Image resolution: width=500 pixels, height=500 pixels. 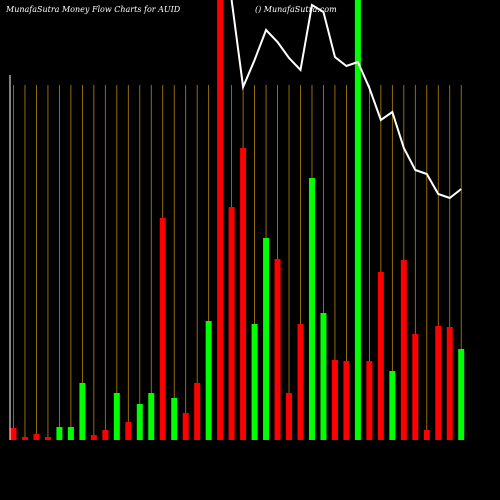 What do you see at coordinates (296, 9) in the screenshot?
I see `chart-subtitle: () MunafaSutra.com` at bounding box center [296, 9].